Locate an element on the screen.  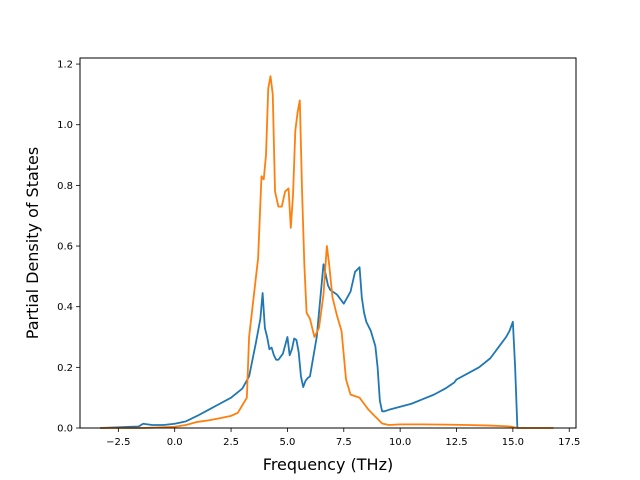
y-tick-label: 0.4 is located at coordinates (65, 307).